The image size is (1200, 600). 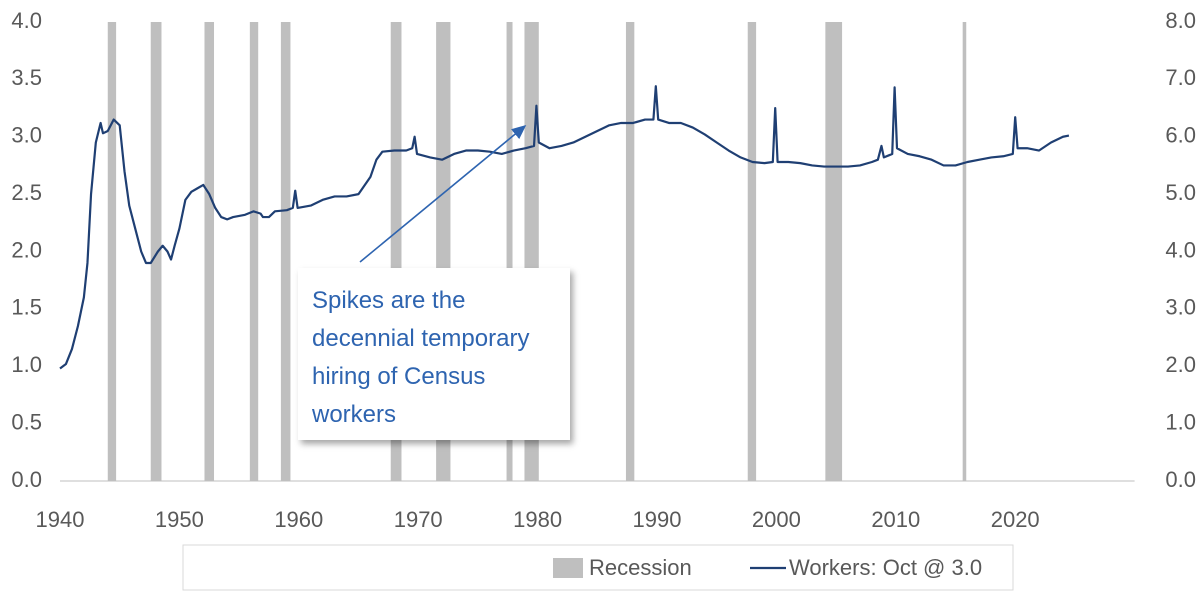 What do you see at coordinates (1180, 479) in the screenshot?
I see `y2-tick-label: 0.0` at bounding box center [1180, 479].